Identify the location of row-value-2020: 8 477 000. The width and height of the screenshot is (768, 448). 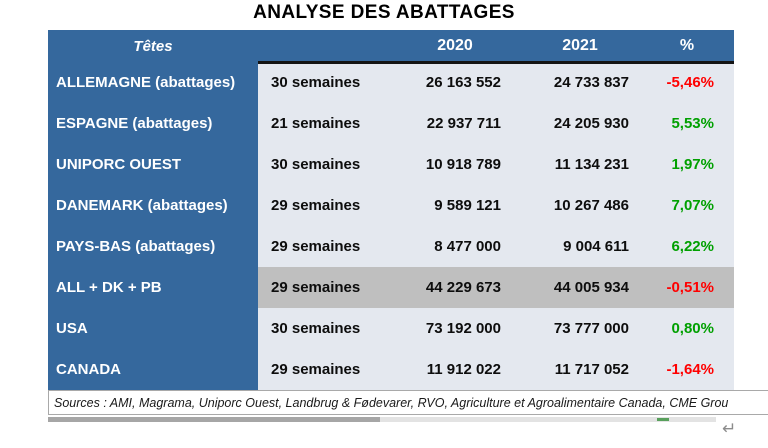
(455, 246).